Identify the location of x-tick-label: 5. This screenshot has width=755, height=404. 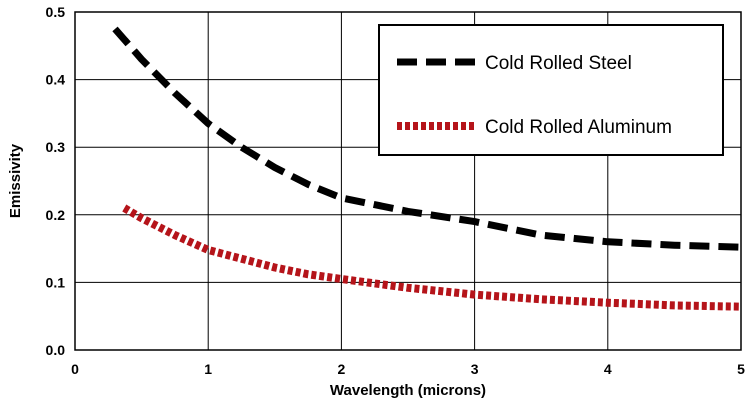
(741, 369).